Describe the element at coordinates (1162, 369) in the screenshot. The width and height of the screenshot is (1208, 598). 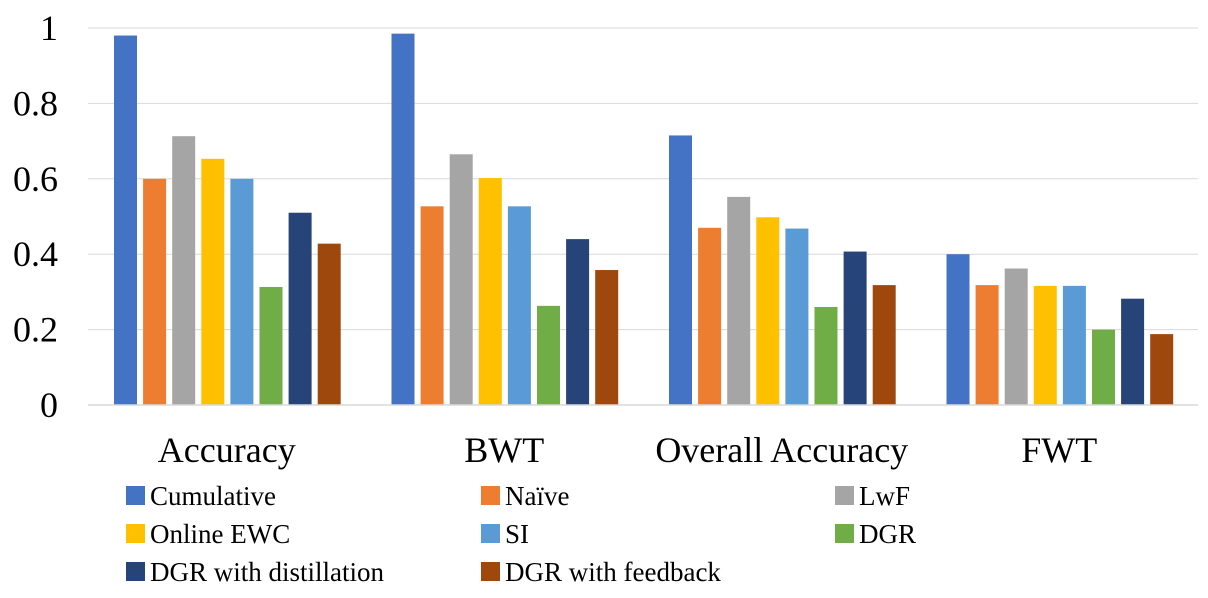
I see `bar-dgr-with-feedback-fwt` at that location.